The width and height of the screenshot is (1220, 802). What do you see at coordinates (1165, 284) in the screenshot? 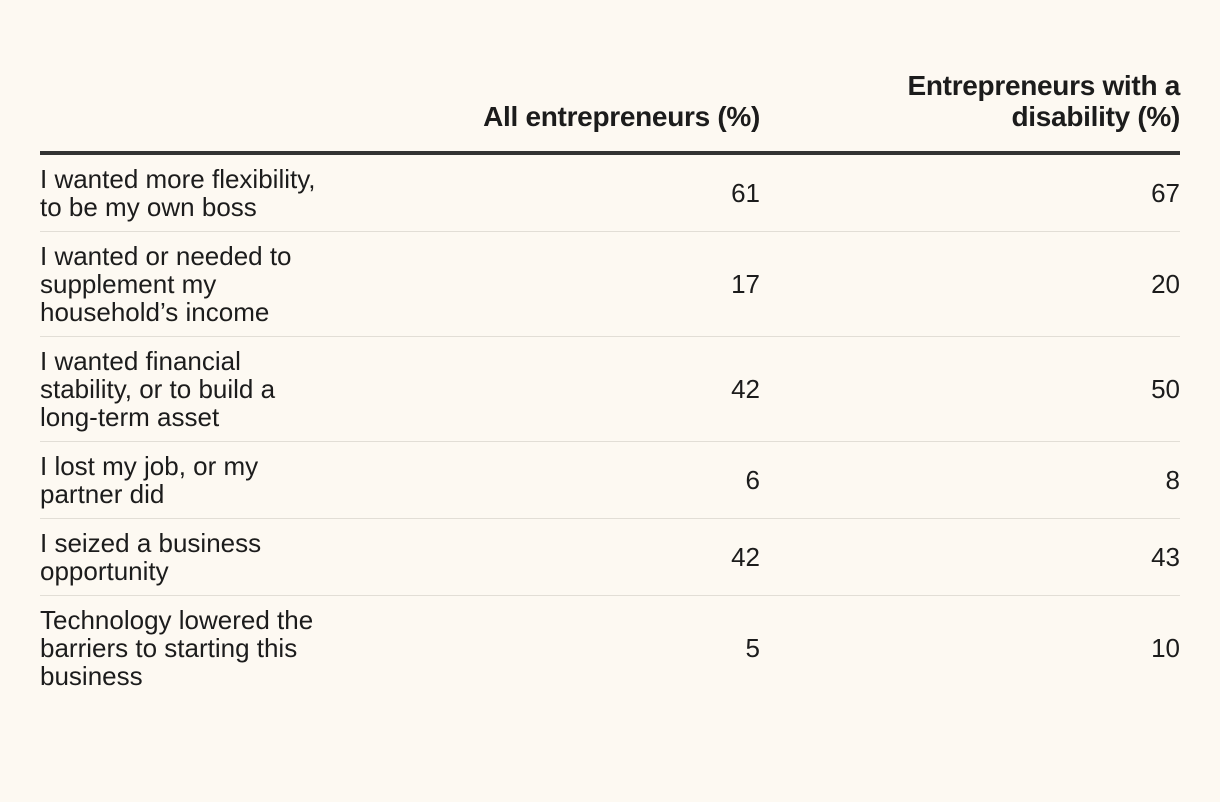
I see `value-entrepreneurs-disability: 20` at bounding box center [1165, 284].